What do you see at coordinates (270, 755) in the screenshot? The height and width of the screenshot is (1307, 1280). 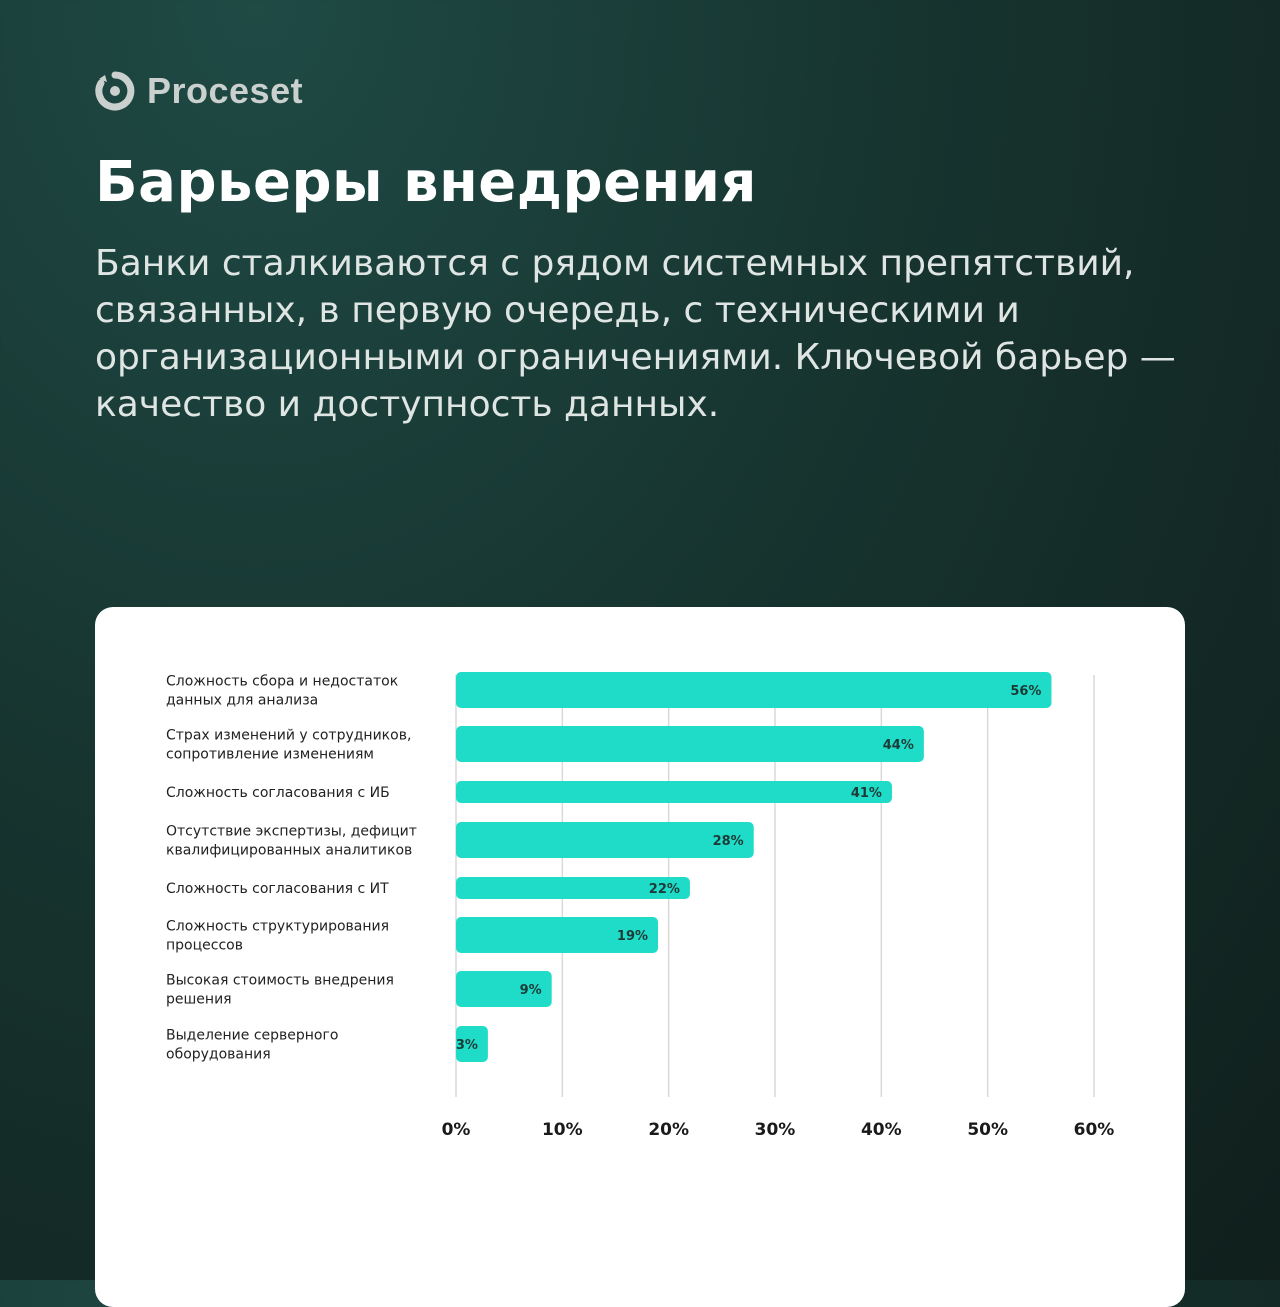 I see `category-label-line: сопротивление изменениям` at bounding box center [270, 755].